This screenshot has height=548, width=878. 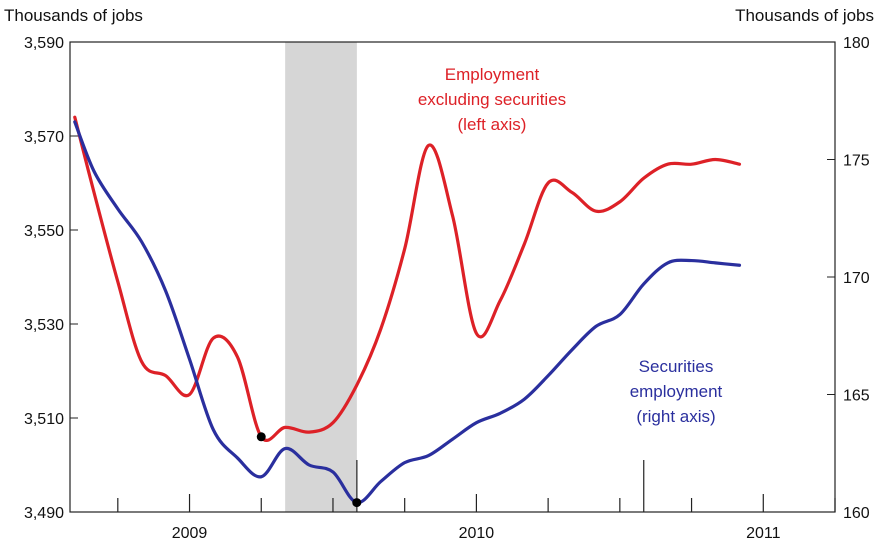 I want to click on left-tick-label: 3,570, so click(x=44, y=137).